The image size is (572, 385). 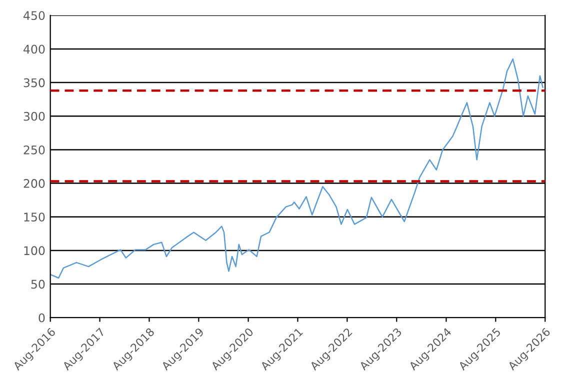 What do you see at coordinates (34, 116) in the screenshot?
I see `y-tick-label: 300` at bounding box center [34, 116].